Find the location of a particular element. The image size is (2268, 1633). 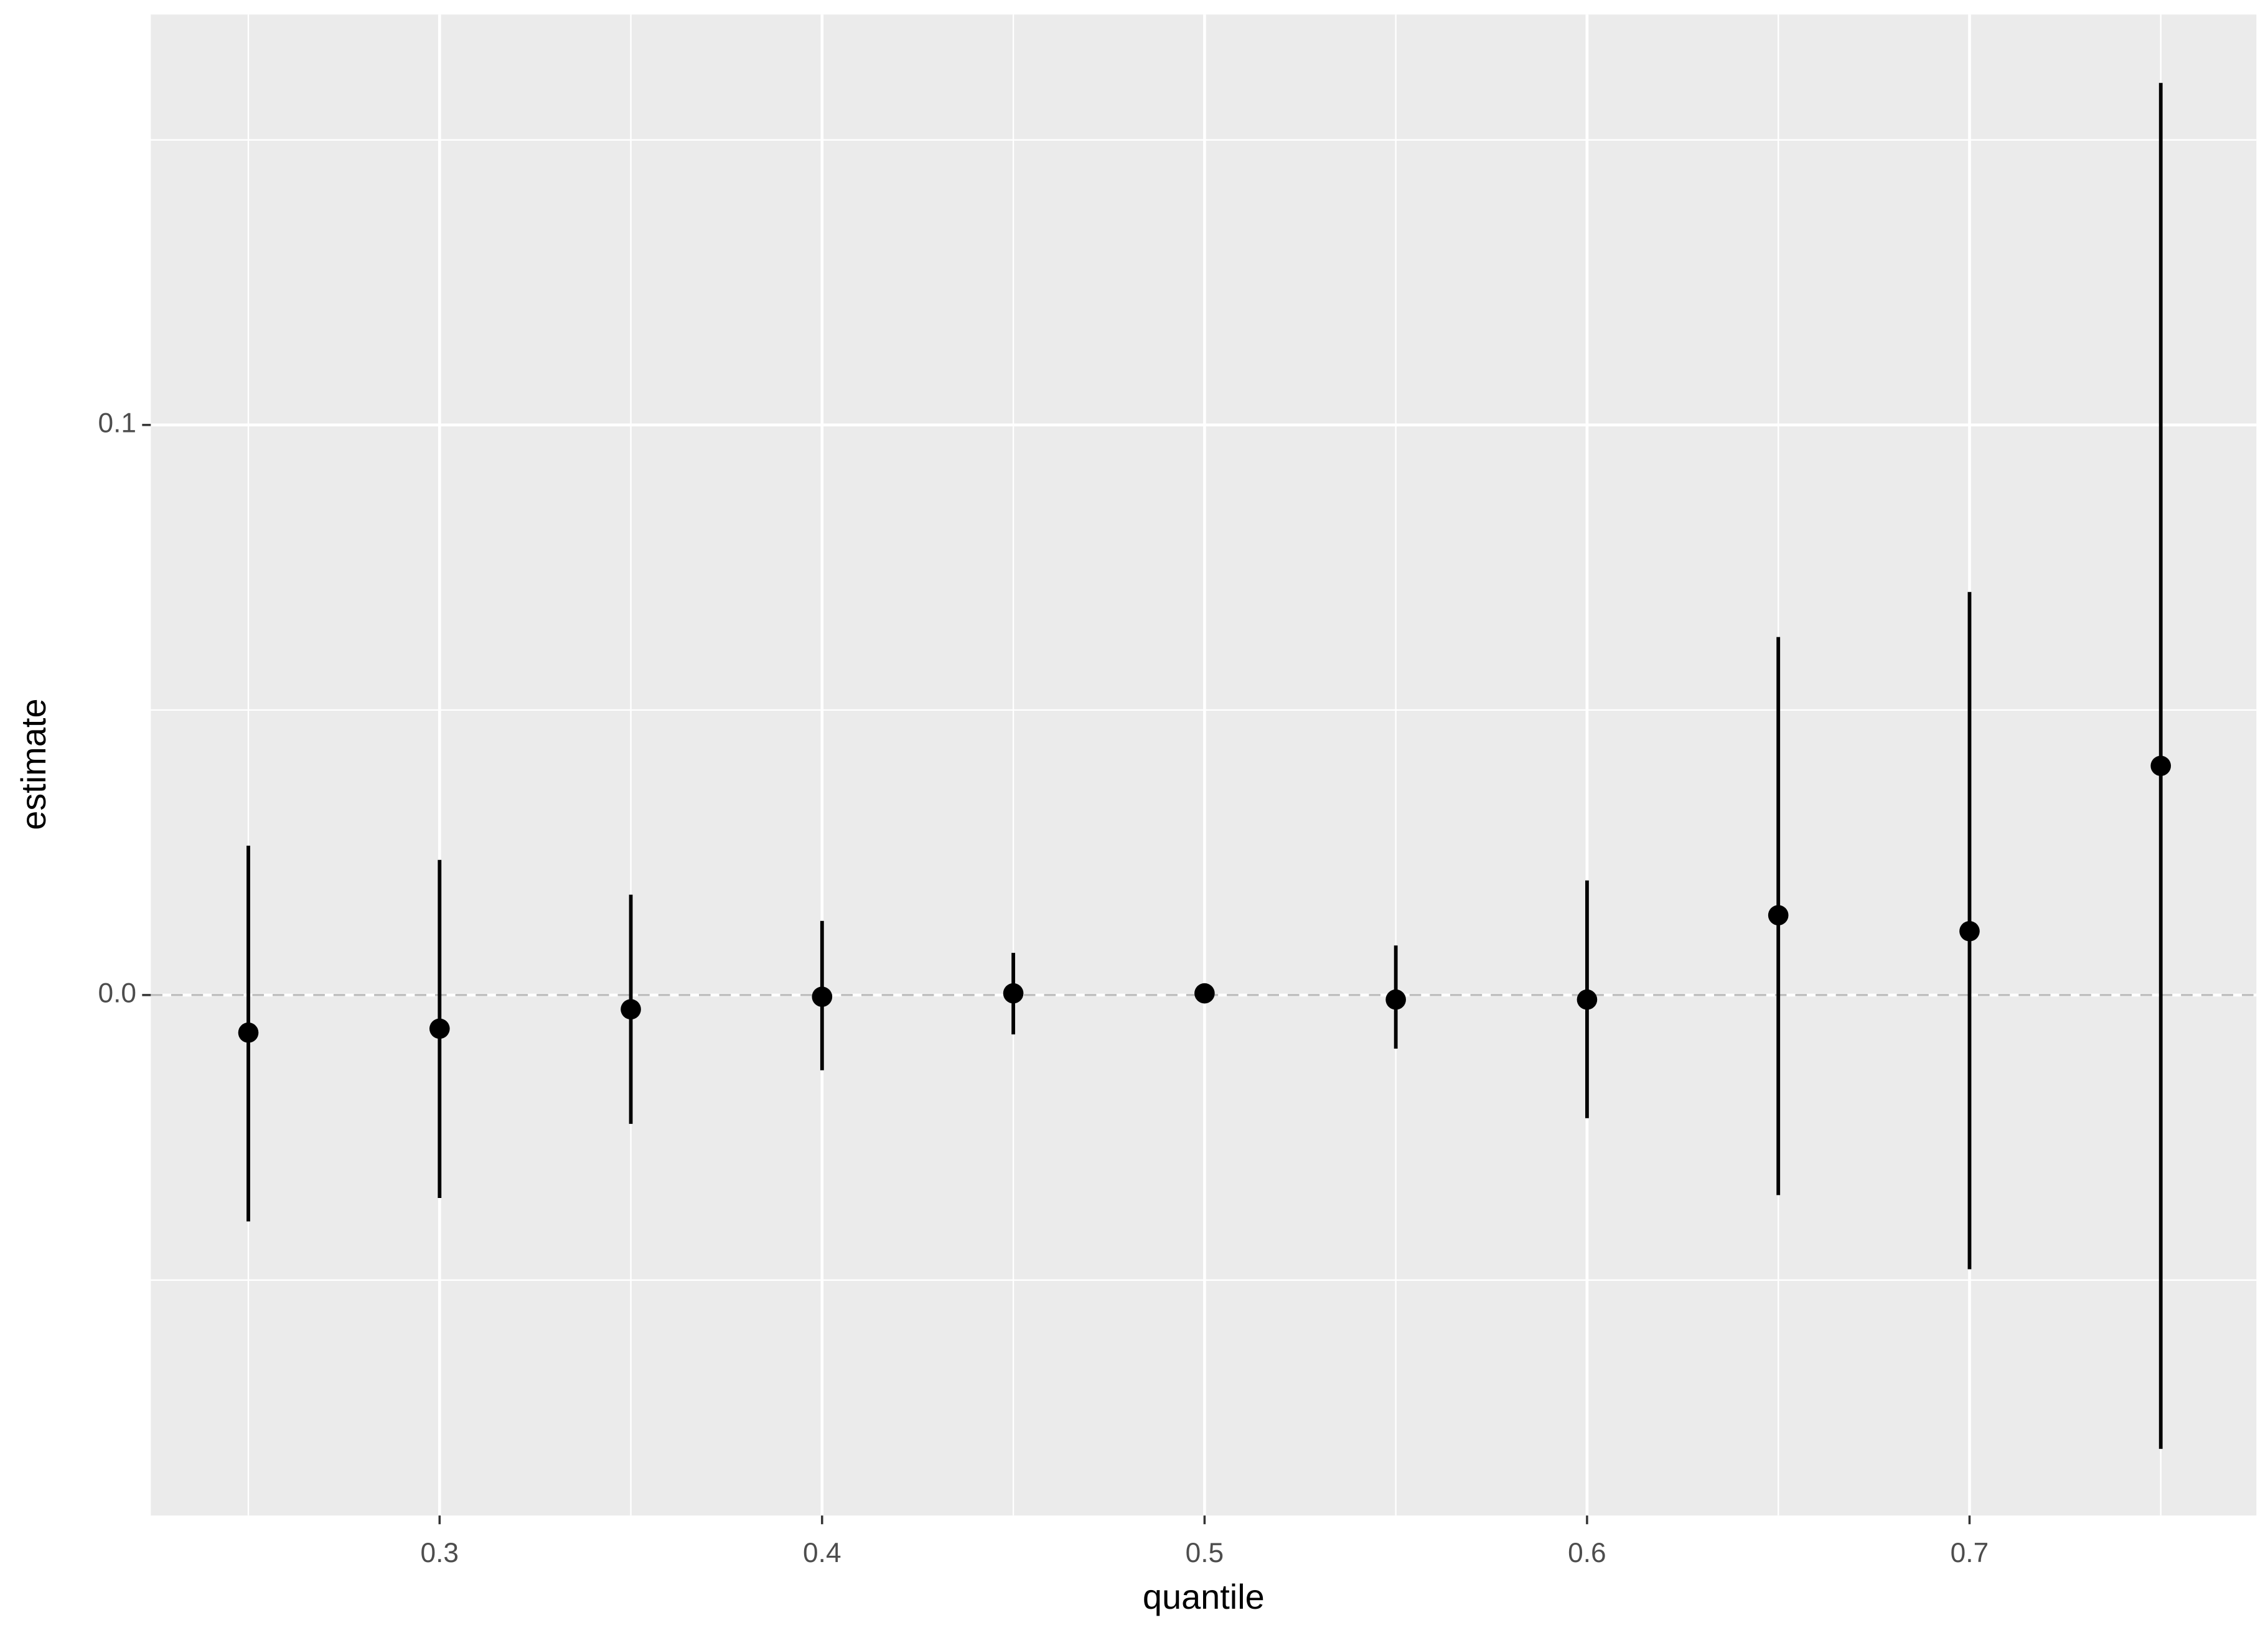

x-tick-label: 0.7 is located at coordinates (1970, 1553).